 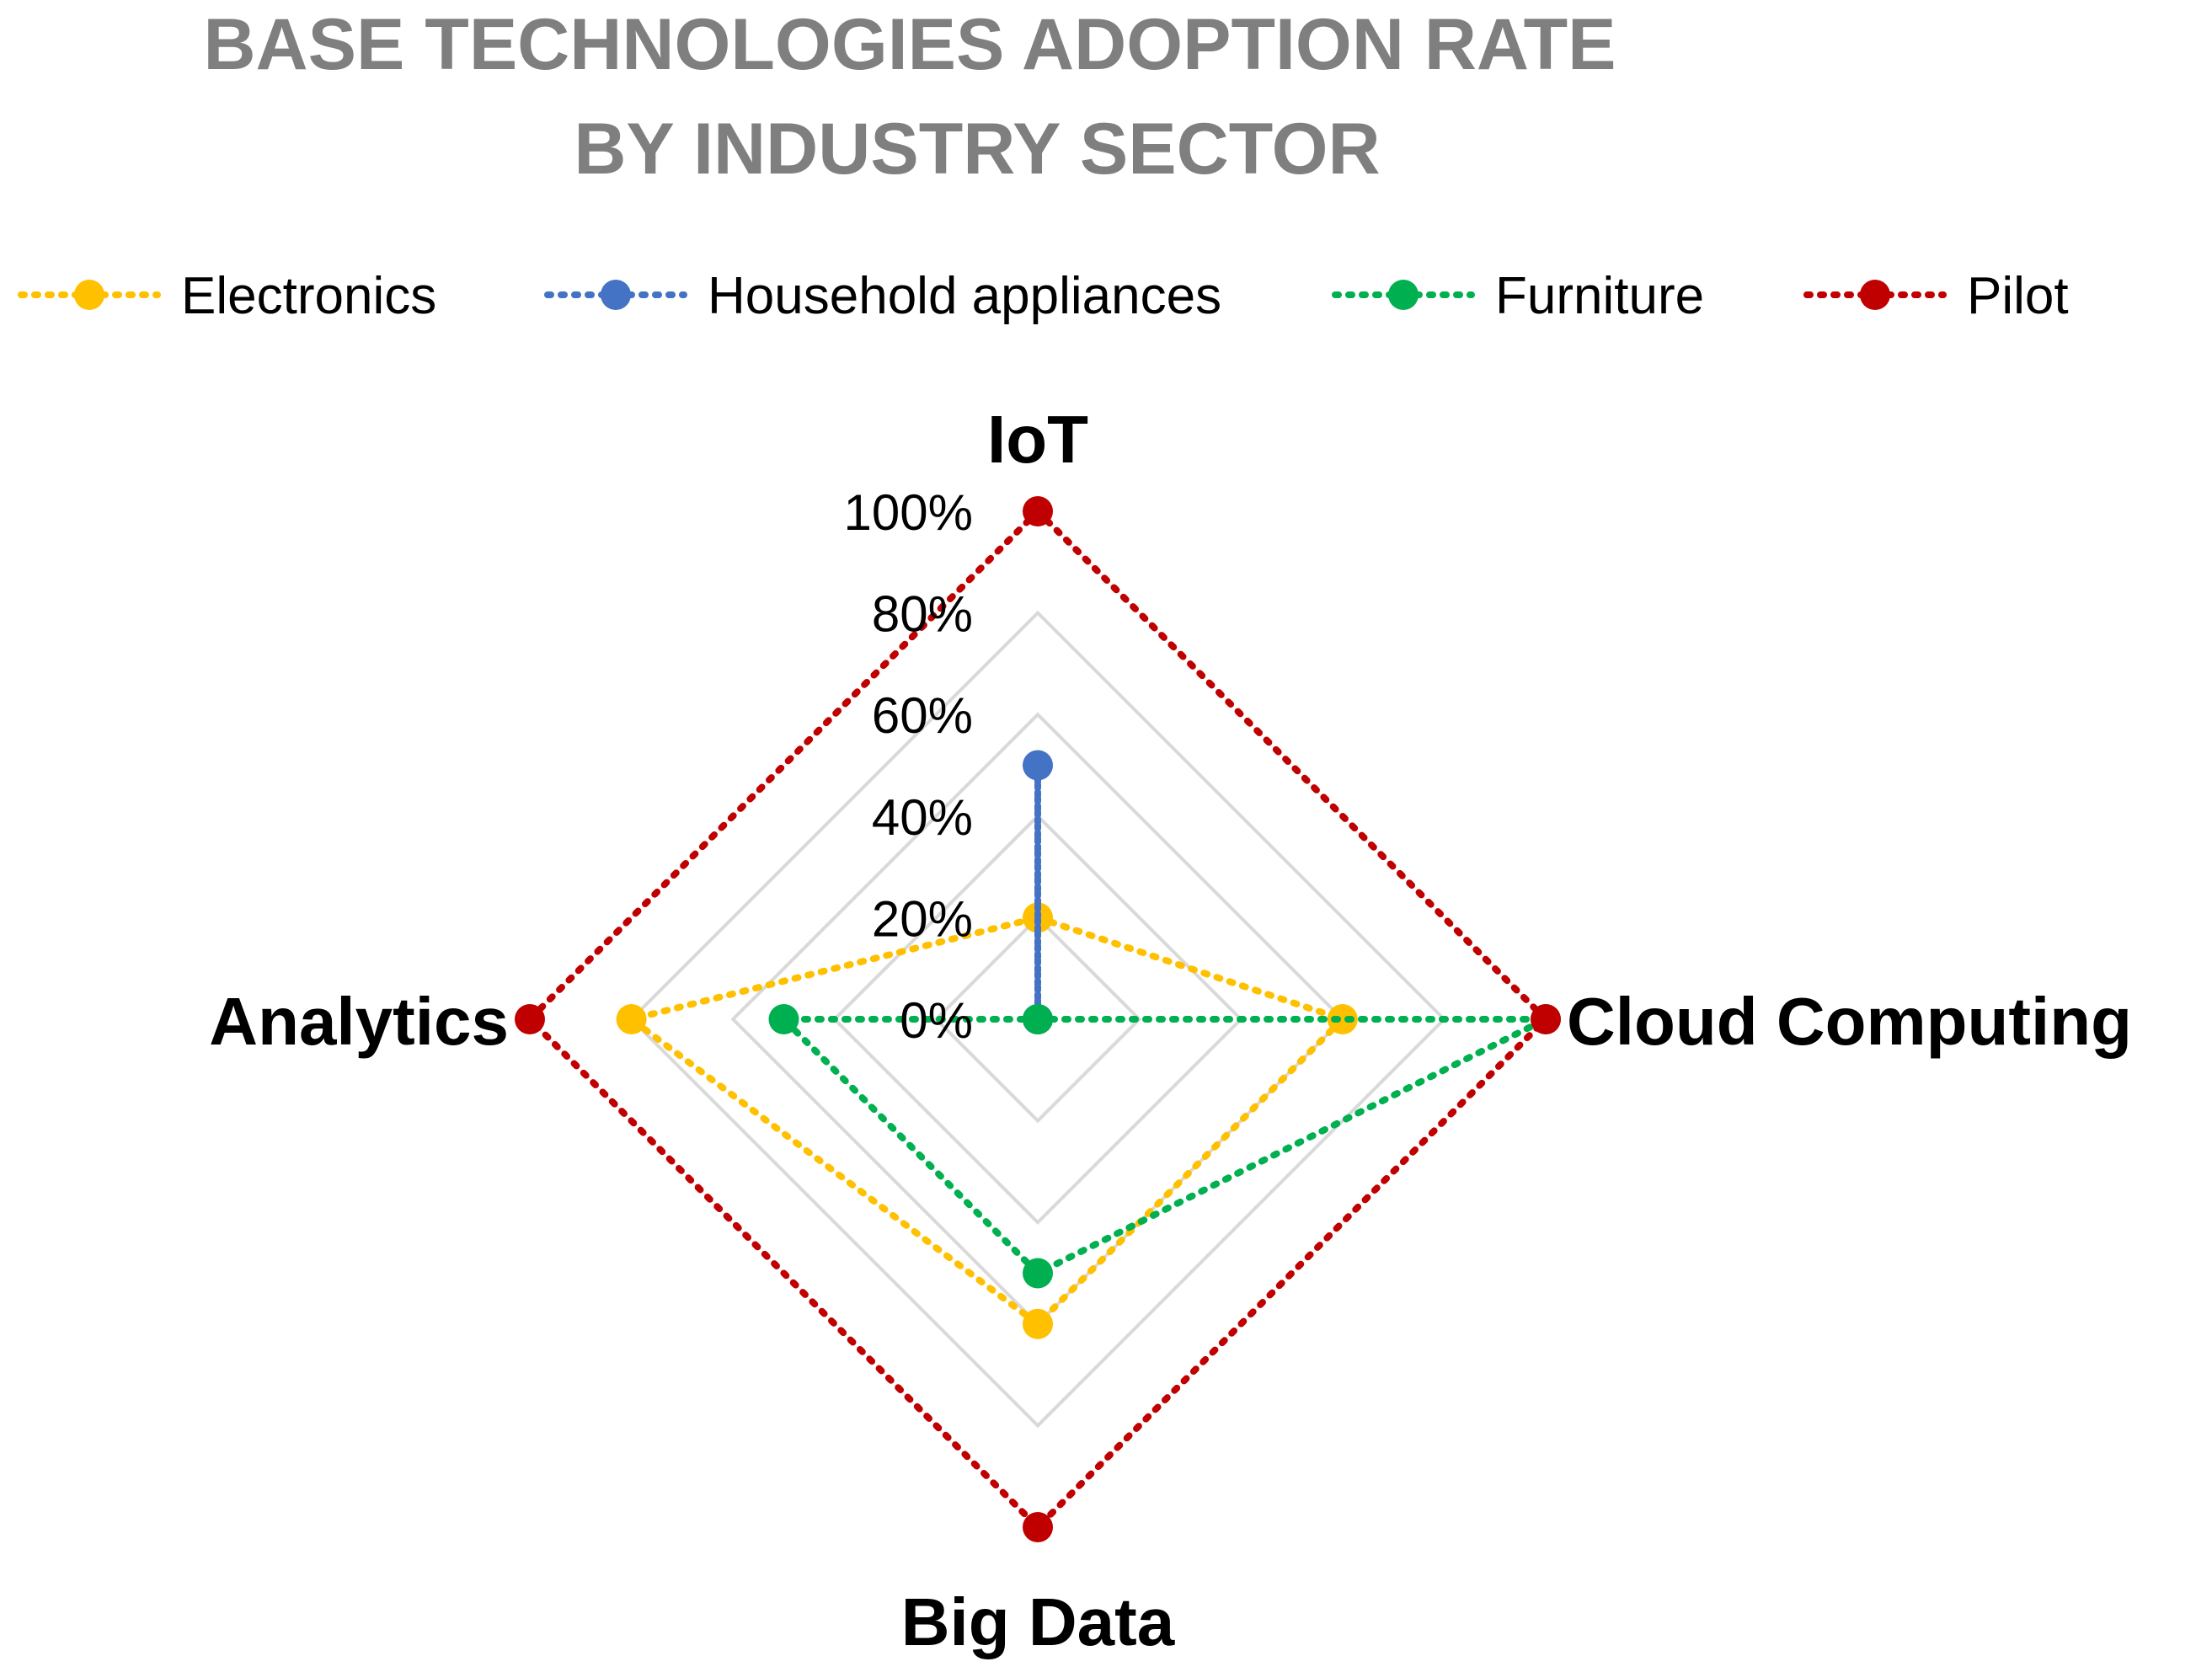 What do you see at coordinates (1936, 296) in the screenshot?
I see `legend-item-pilot: Pilot` at bounding box center [1936, 296].